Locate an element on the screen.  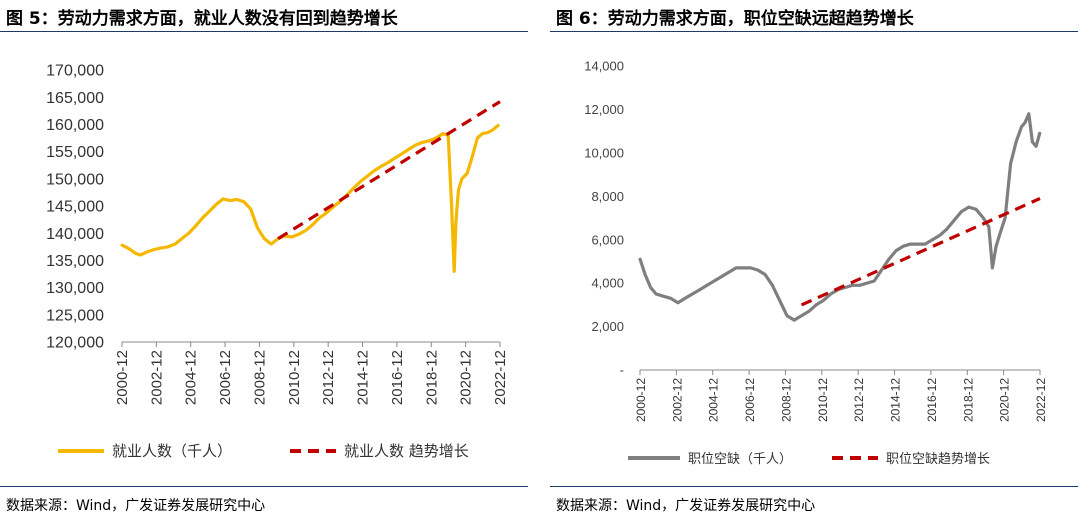
chart-title: 图 5：劳动力需求方面，就业人数没有回到趋势增长 is located at coordinates (202, 19).